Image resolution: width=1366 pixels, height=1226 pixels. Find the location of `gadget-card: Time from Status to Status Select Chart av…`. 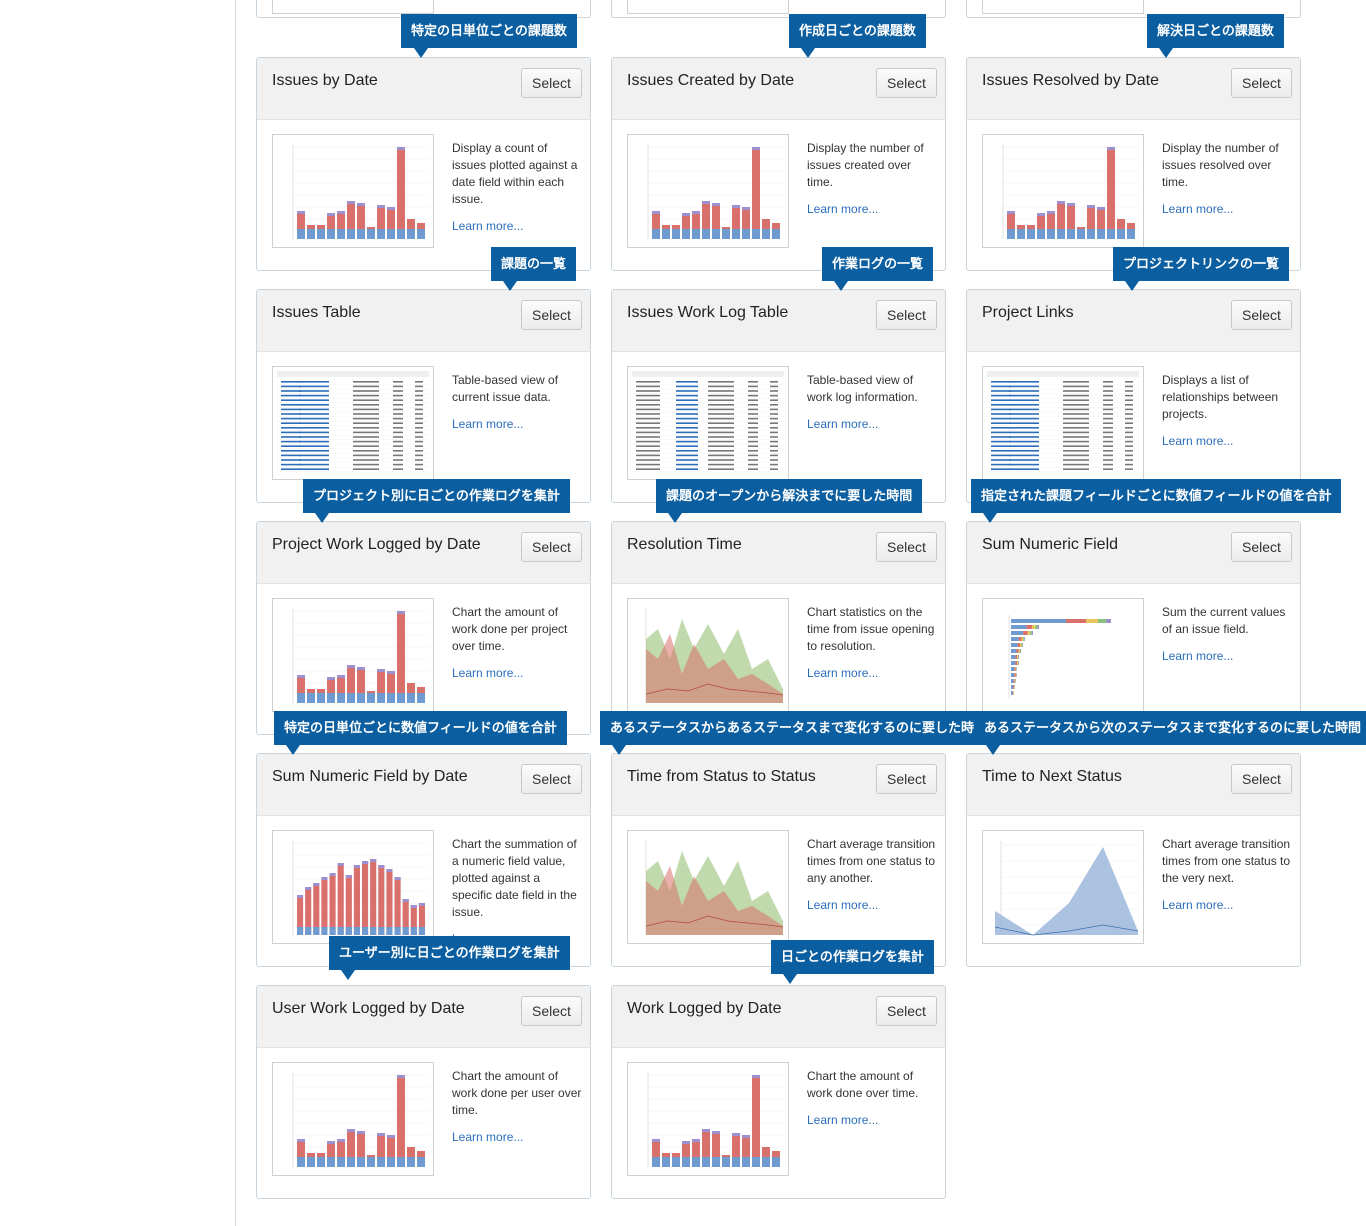

gadget-card: Time from Status to Status Select Chart av… is located at coordinates (778, 860).